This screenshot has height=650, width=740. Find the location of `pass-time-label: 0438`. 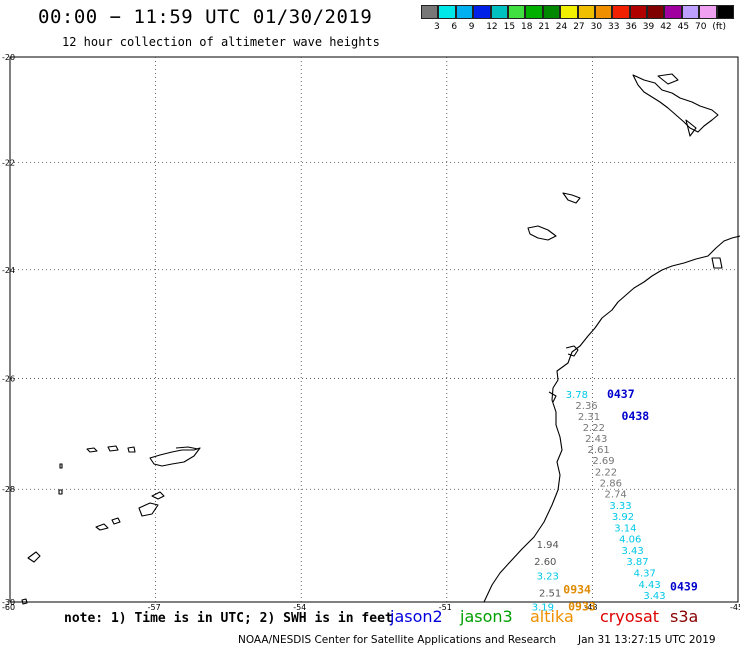

pass-time-label: 0438 is located at coordinates (636, 416).